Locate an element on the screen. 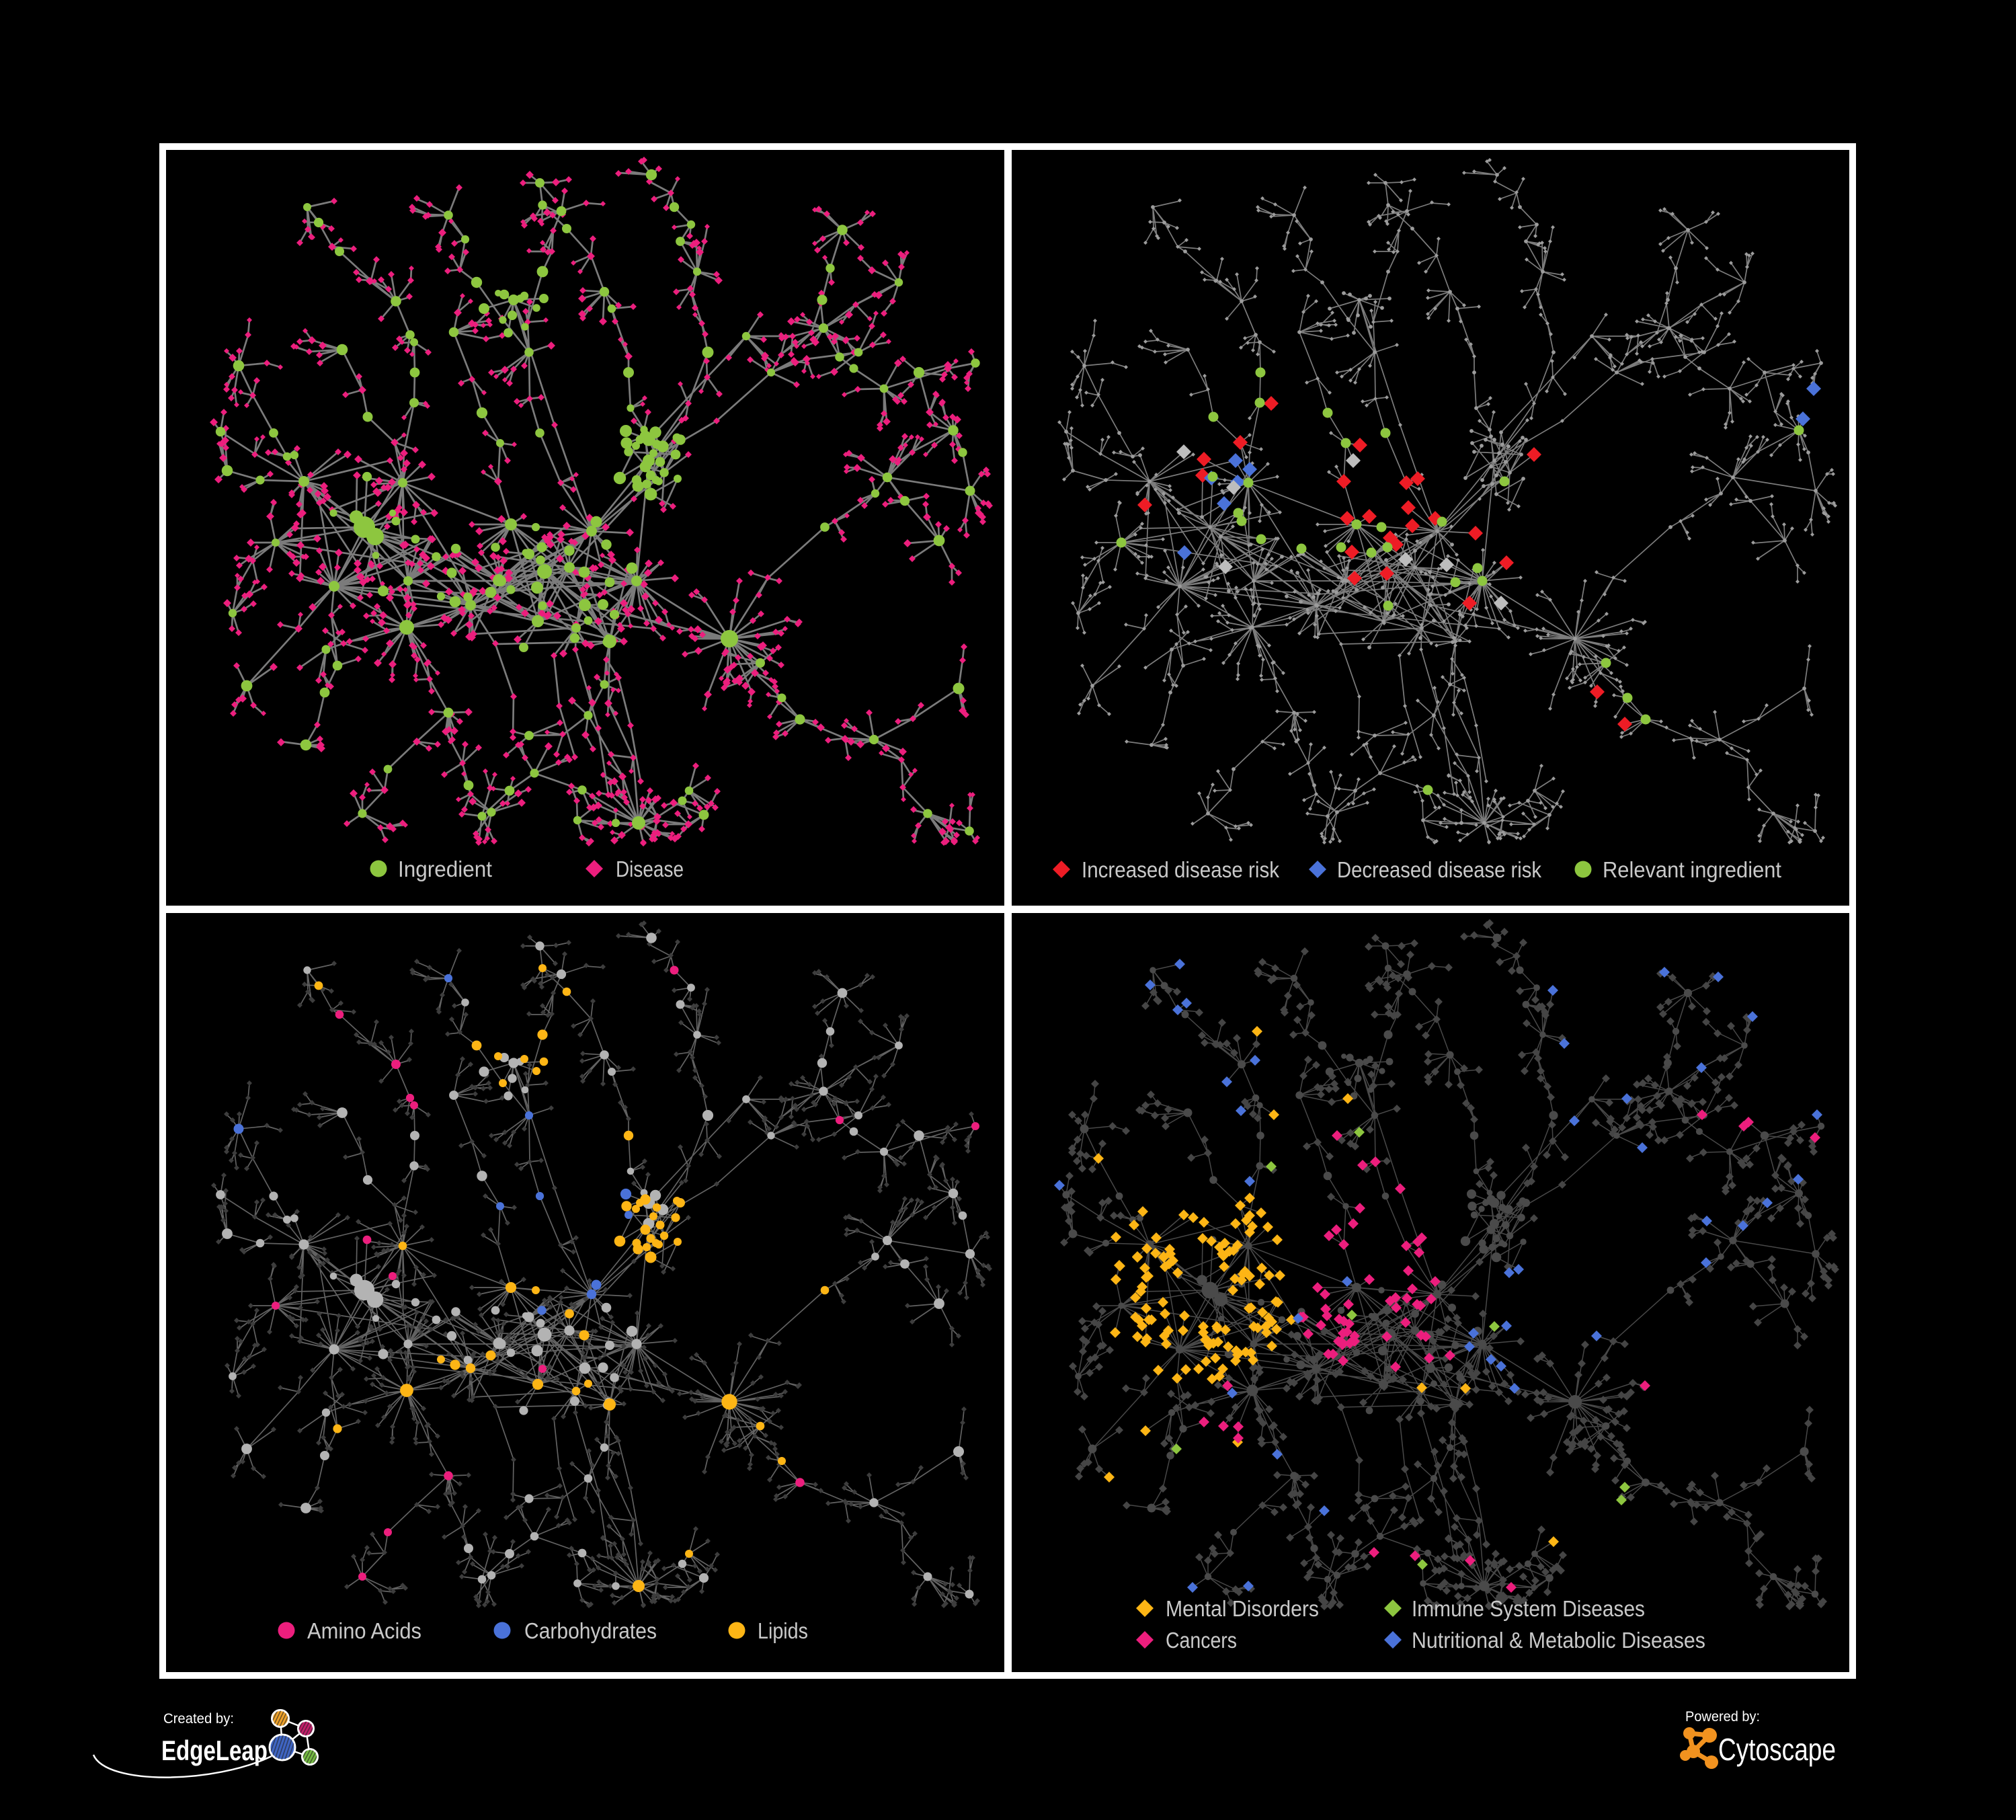 The height and width of the screenshot is (1820, 2016). svg-text: Disease is located at coordinates (650, 869).